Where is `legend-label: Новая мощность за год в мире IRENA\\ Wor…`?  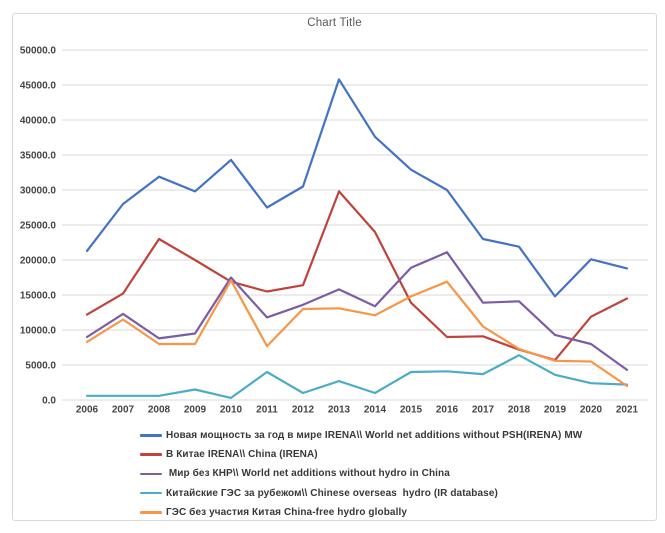 legend-label: Новая мощность за год в мире IRENA\\ Wor… is located at coordinates (374, 436).